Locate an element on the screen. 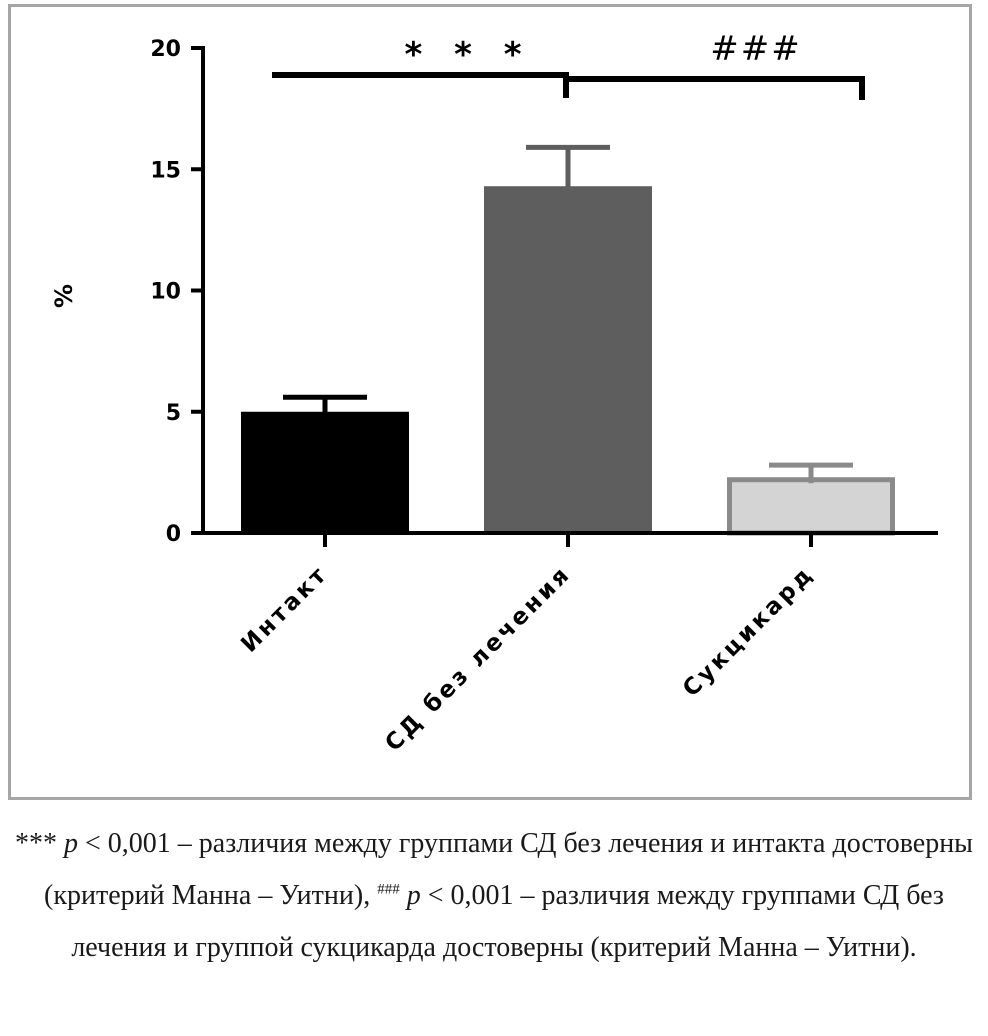 This screenshot has height=1036, width=988. significance-label: ### is located at coordinates (755, 49).